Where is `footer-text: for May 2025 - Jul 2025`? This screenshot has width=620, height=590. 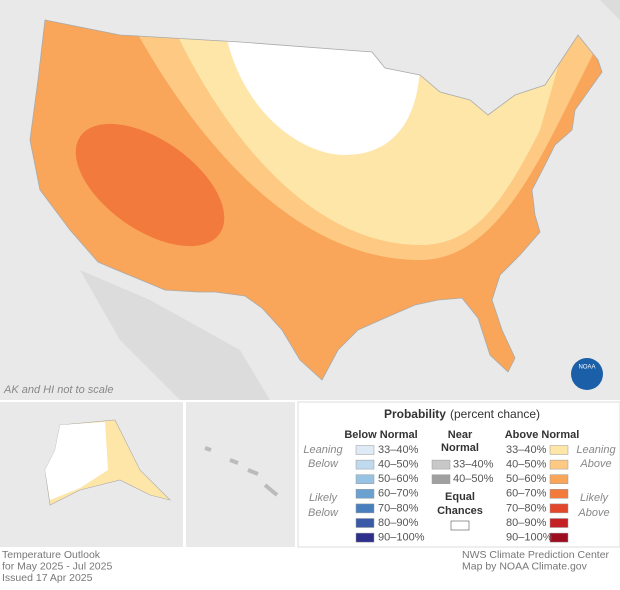 footer-text: for May 2025 - Jul 2025 is located at coordinates (57, 566).